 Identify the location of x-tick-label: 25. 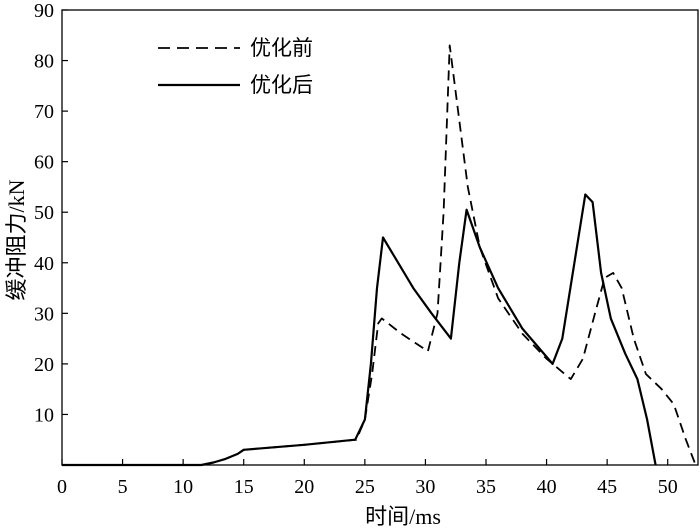
(365, 487).